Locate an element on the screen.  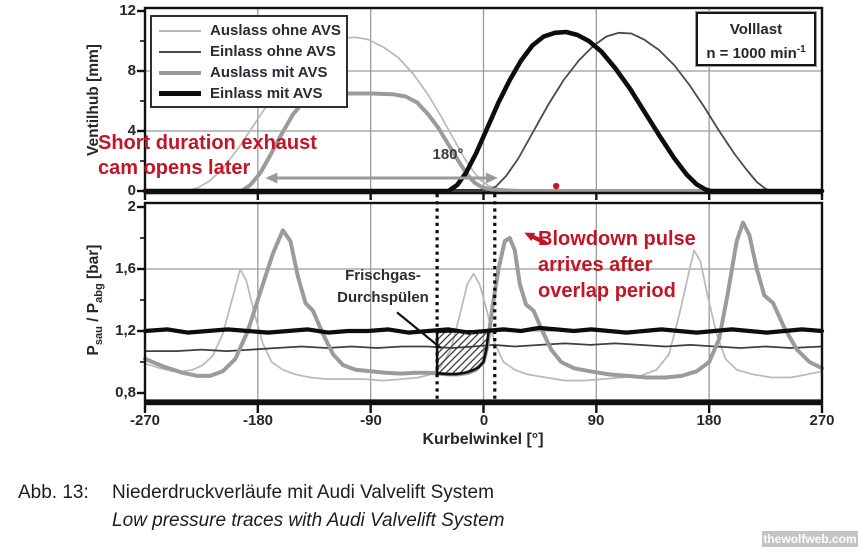
annotation-exhaust-cam: Short duration exhaust cam opens later is located at coordinates (207, 156).